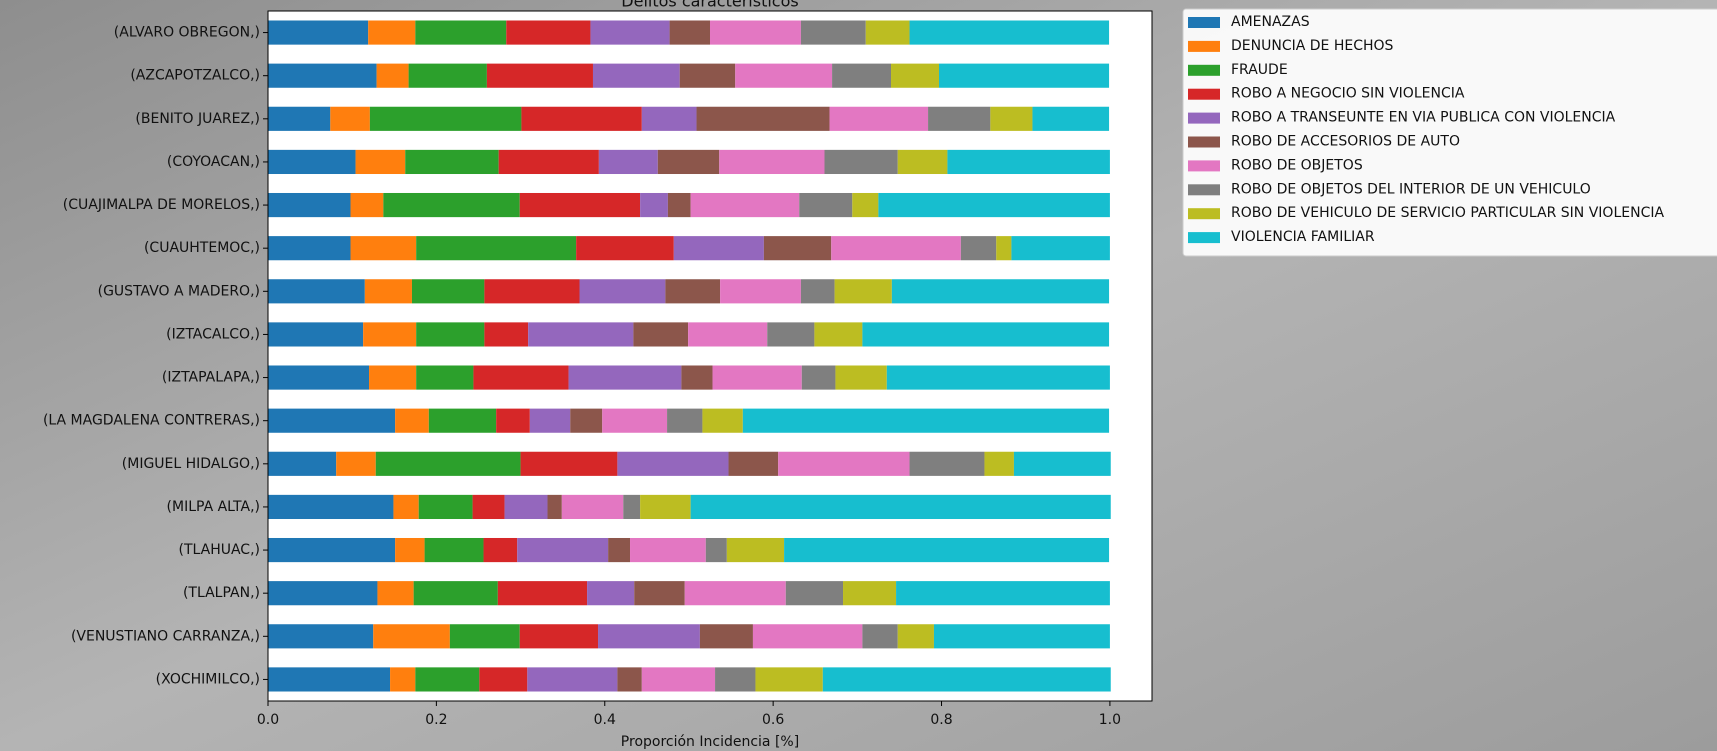 Image resolution: width=1717 pixels, height=751 pixels. Describe the element at coordinates (219, 550) in the screenshot. I see `y-tick-label: (TLAHUAC,)` at that location.